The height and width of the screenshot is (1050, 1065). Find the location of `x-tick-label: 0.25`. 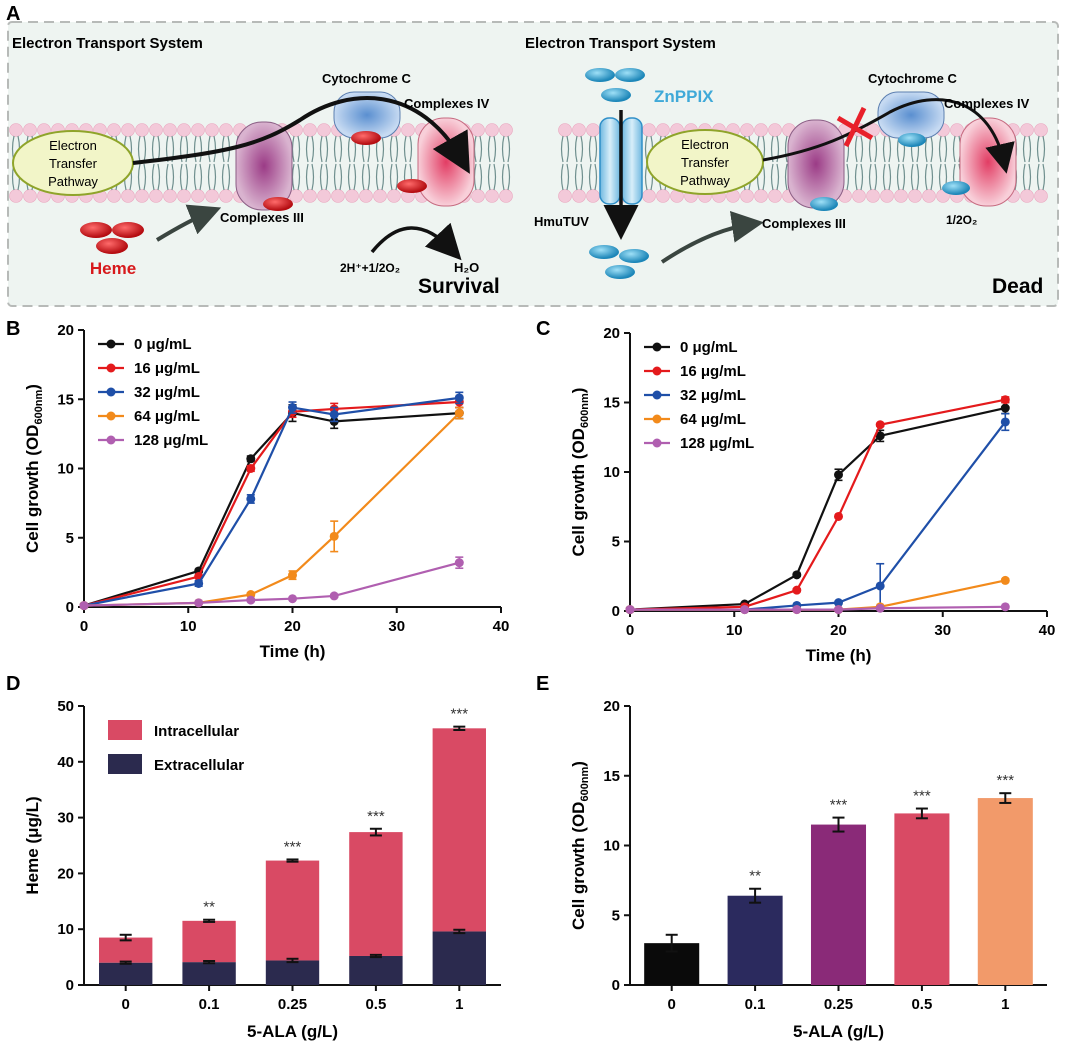

x-tick-label: 0.25 is located at coordinates (838, 1004).